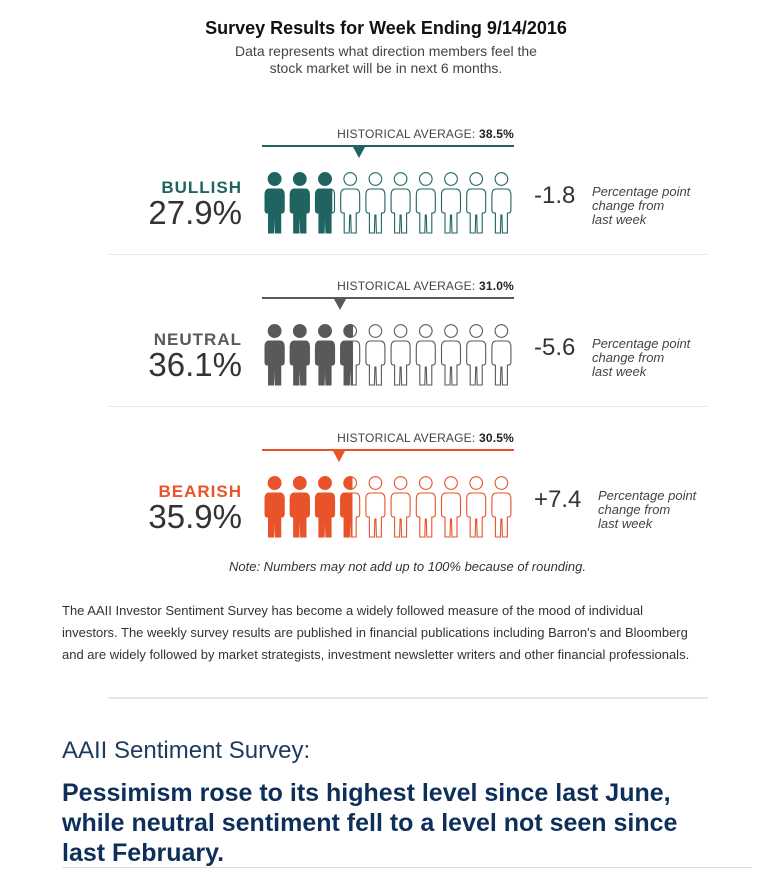 The height and width of the screenshot is (887, 772). I want to click on historical-average-value: 31.0%, so click(496, 286).